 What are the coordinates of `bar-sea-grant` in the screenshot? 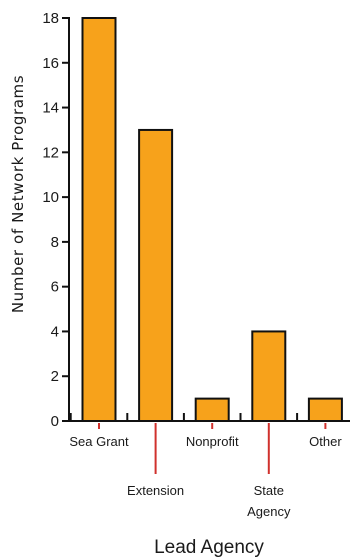 It's located at (99, 219).